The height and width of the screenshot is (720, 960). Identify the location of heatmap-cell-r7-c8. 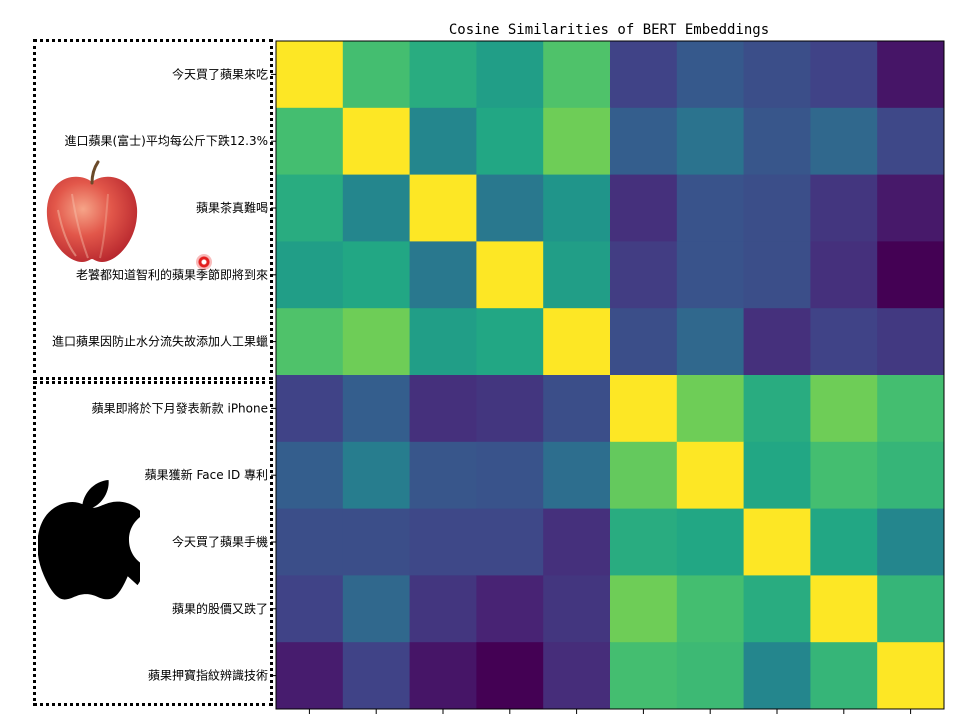
(777, 475).